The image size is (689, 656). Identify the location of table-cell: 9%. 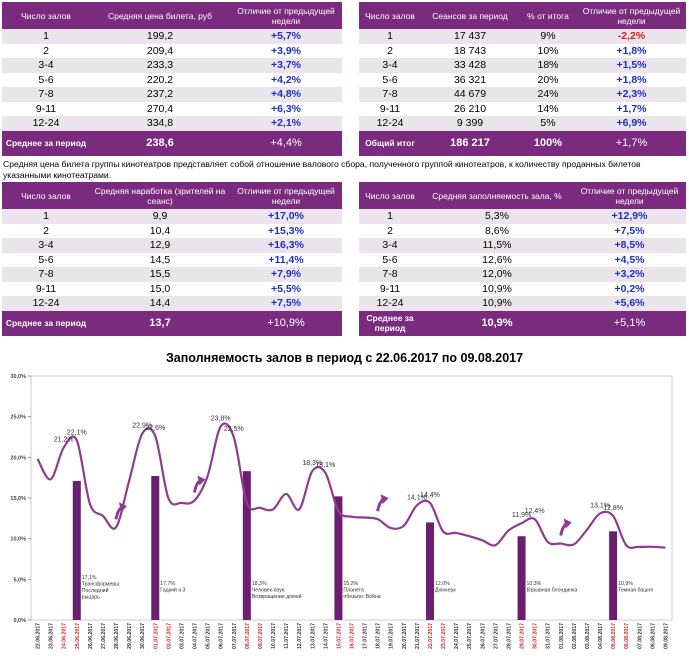
(548, 36).